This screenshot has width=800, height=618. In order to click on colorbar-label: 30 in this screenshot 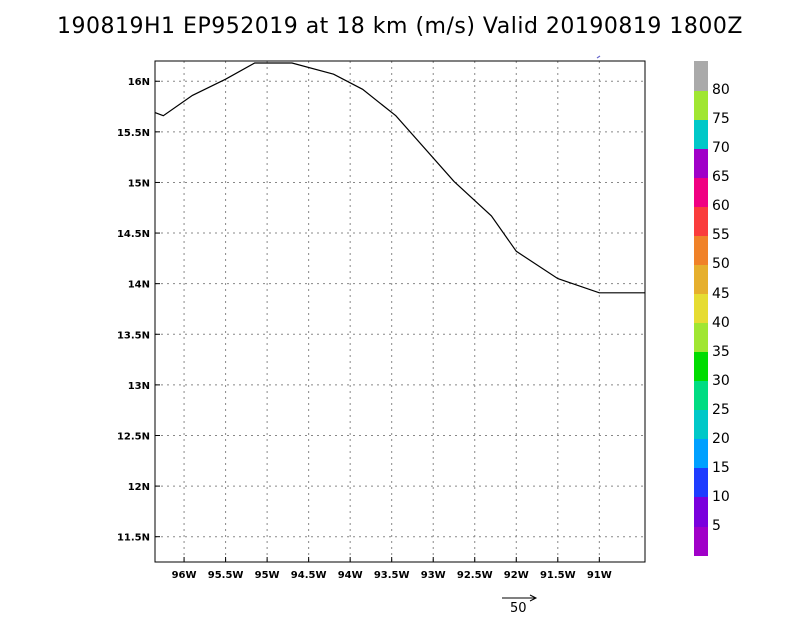, I will do `click(721, 380)`.